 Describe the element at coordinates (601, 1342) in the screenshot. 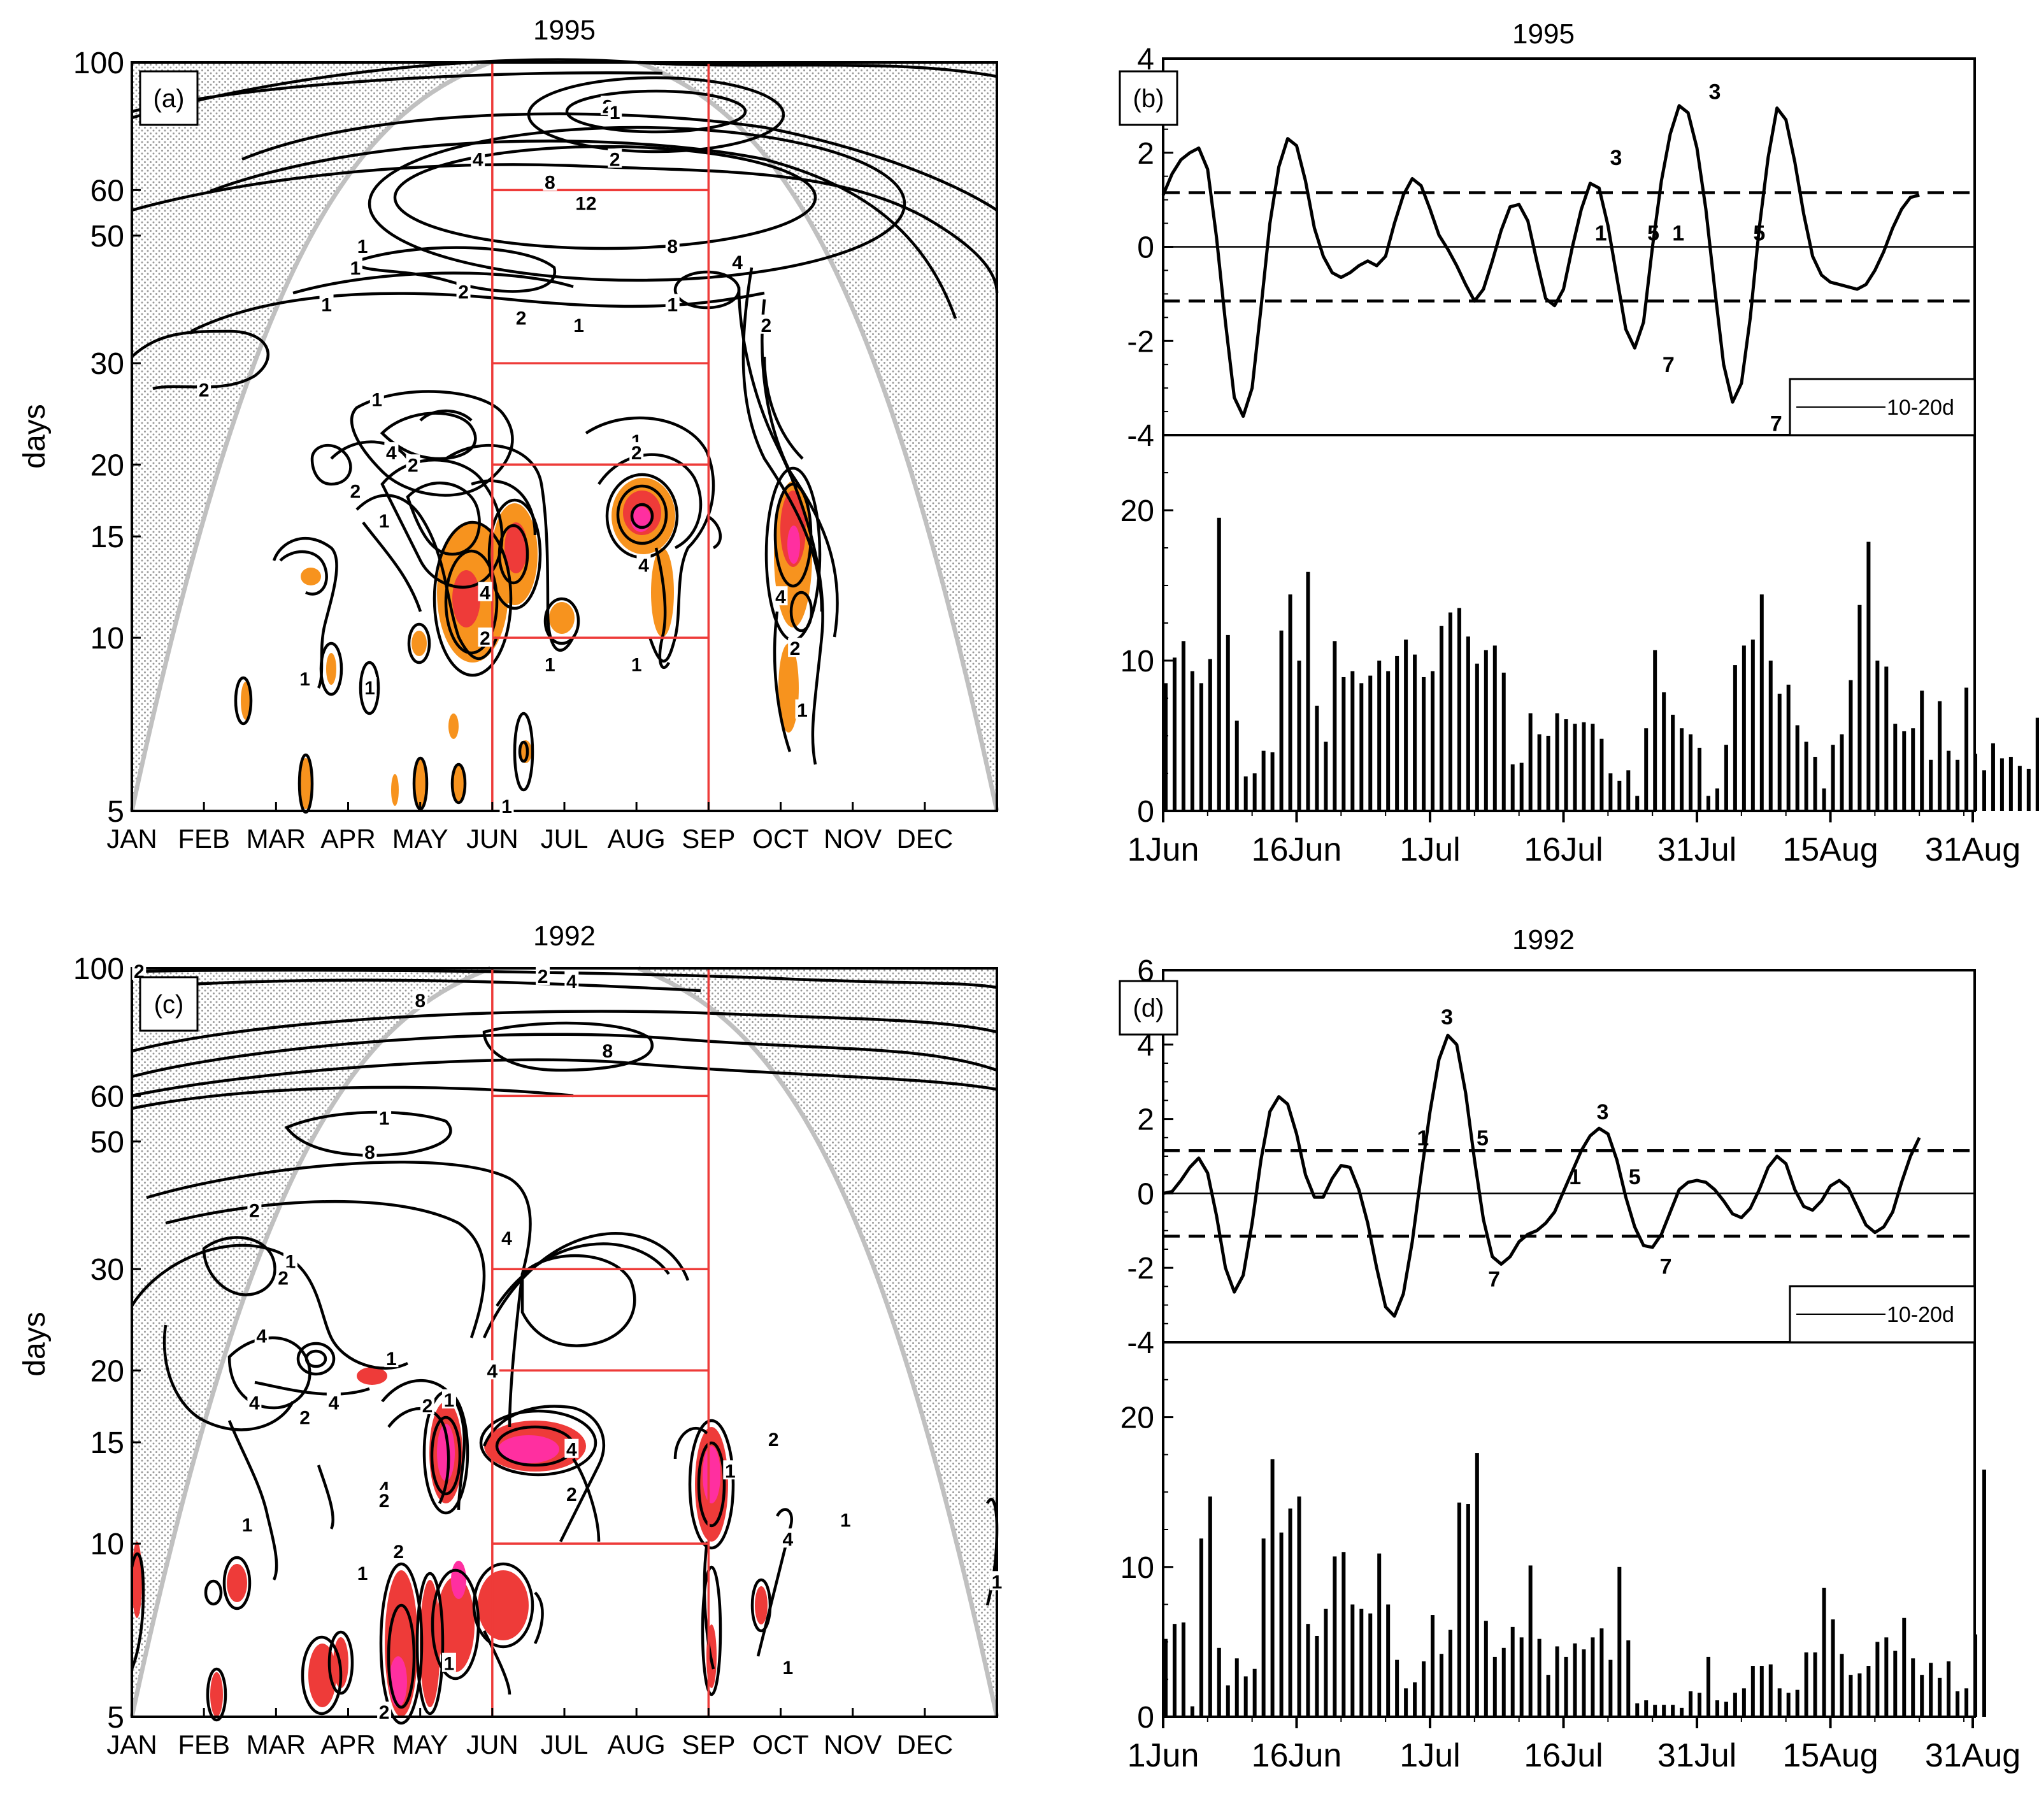

I see `highlight-box` at that location.